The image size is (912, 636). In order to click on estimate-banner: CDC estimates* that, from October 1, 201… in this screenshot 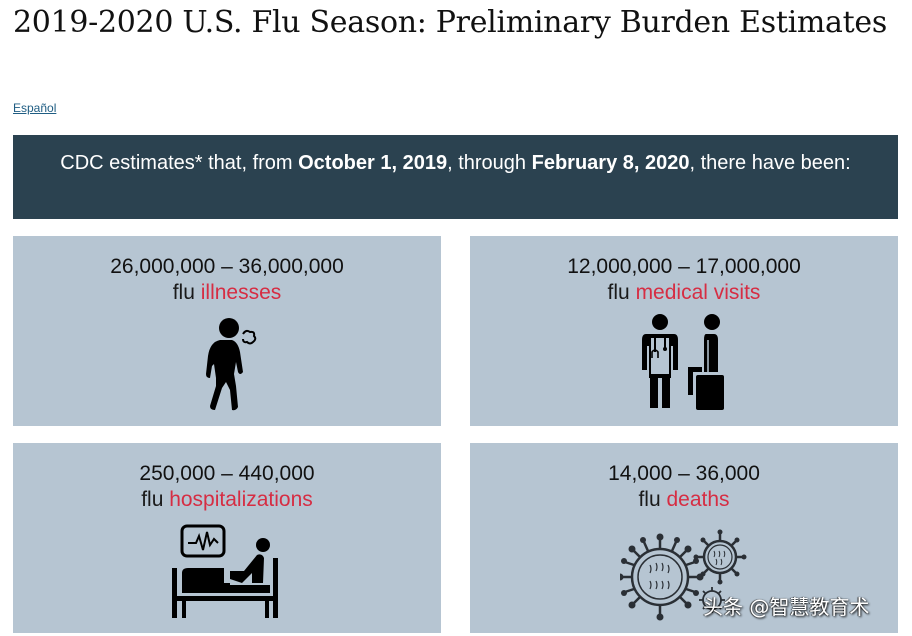, I will do `click(455, 177)`.